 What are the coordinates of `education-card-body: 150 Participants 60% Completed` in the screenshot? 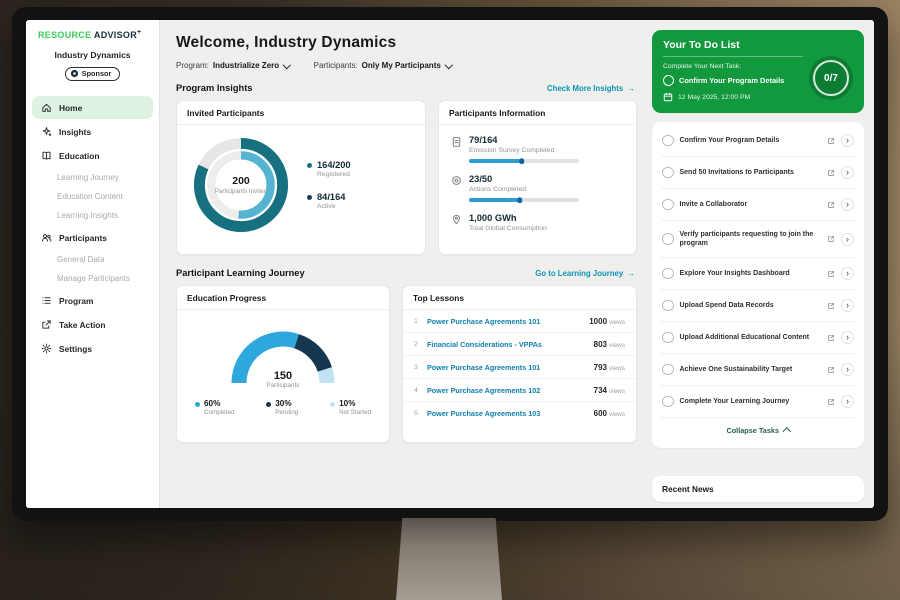 It's located at (283, 367).